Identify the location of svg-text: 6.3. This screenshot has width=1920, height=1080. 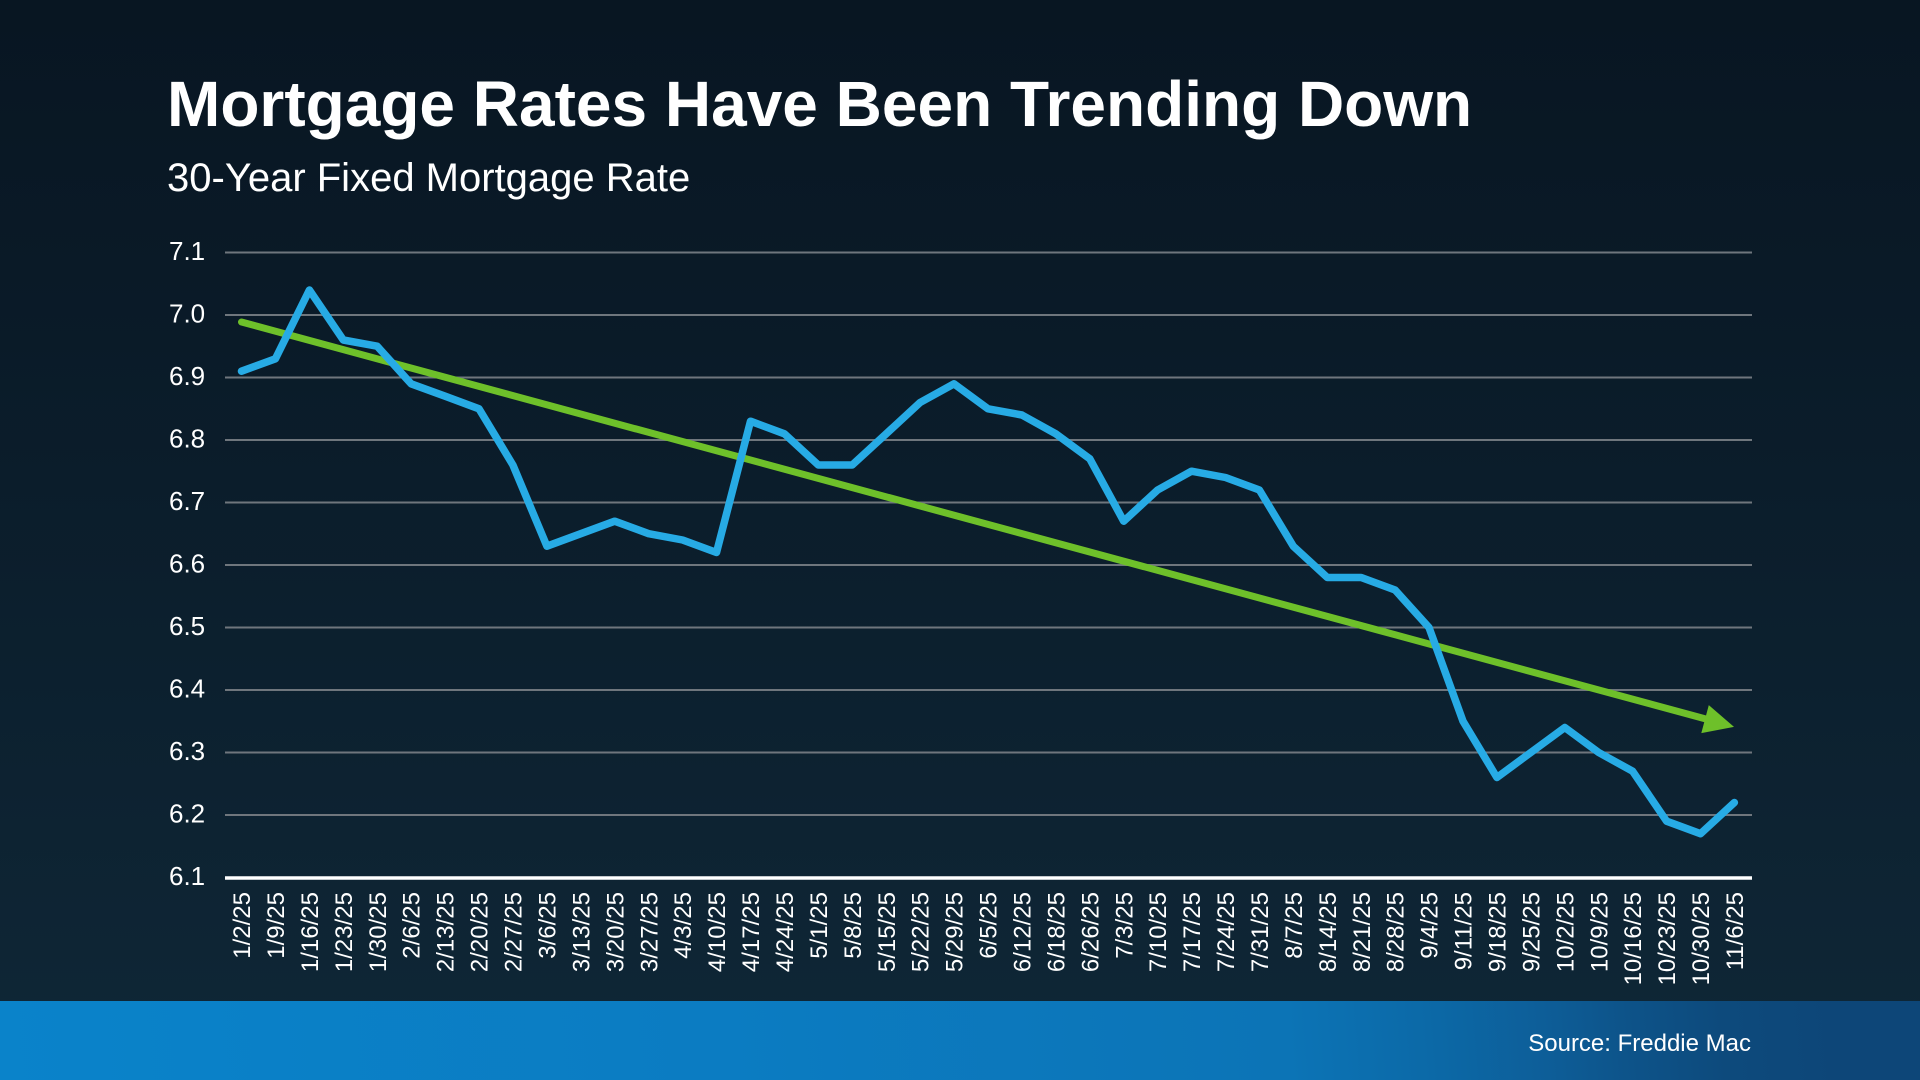
(187, 751).